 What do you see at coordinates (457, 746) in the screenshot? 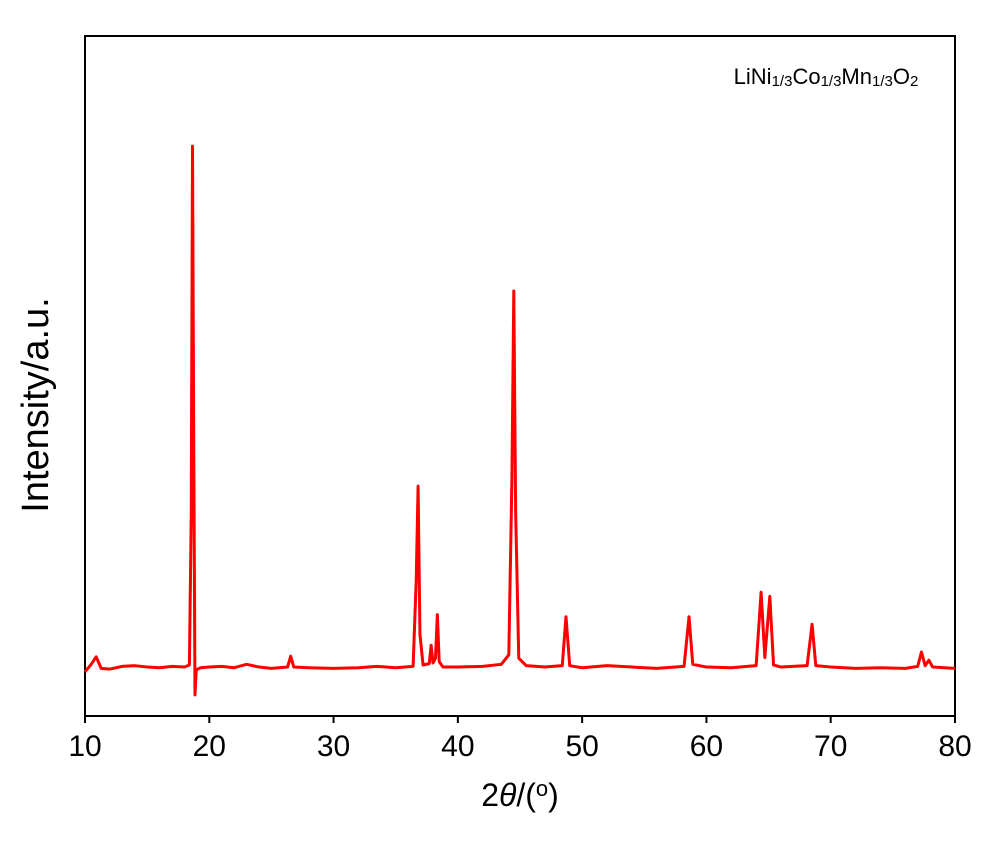
I see `x-tick-label: 40` at bounding box center [457, 746].